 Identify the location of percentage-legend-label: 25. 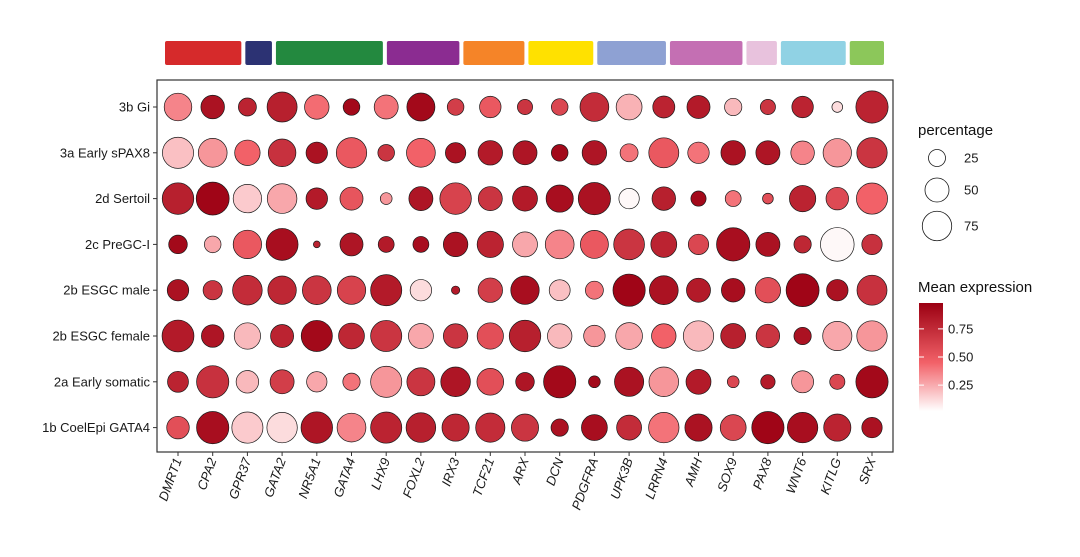
(971, 158).